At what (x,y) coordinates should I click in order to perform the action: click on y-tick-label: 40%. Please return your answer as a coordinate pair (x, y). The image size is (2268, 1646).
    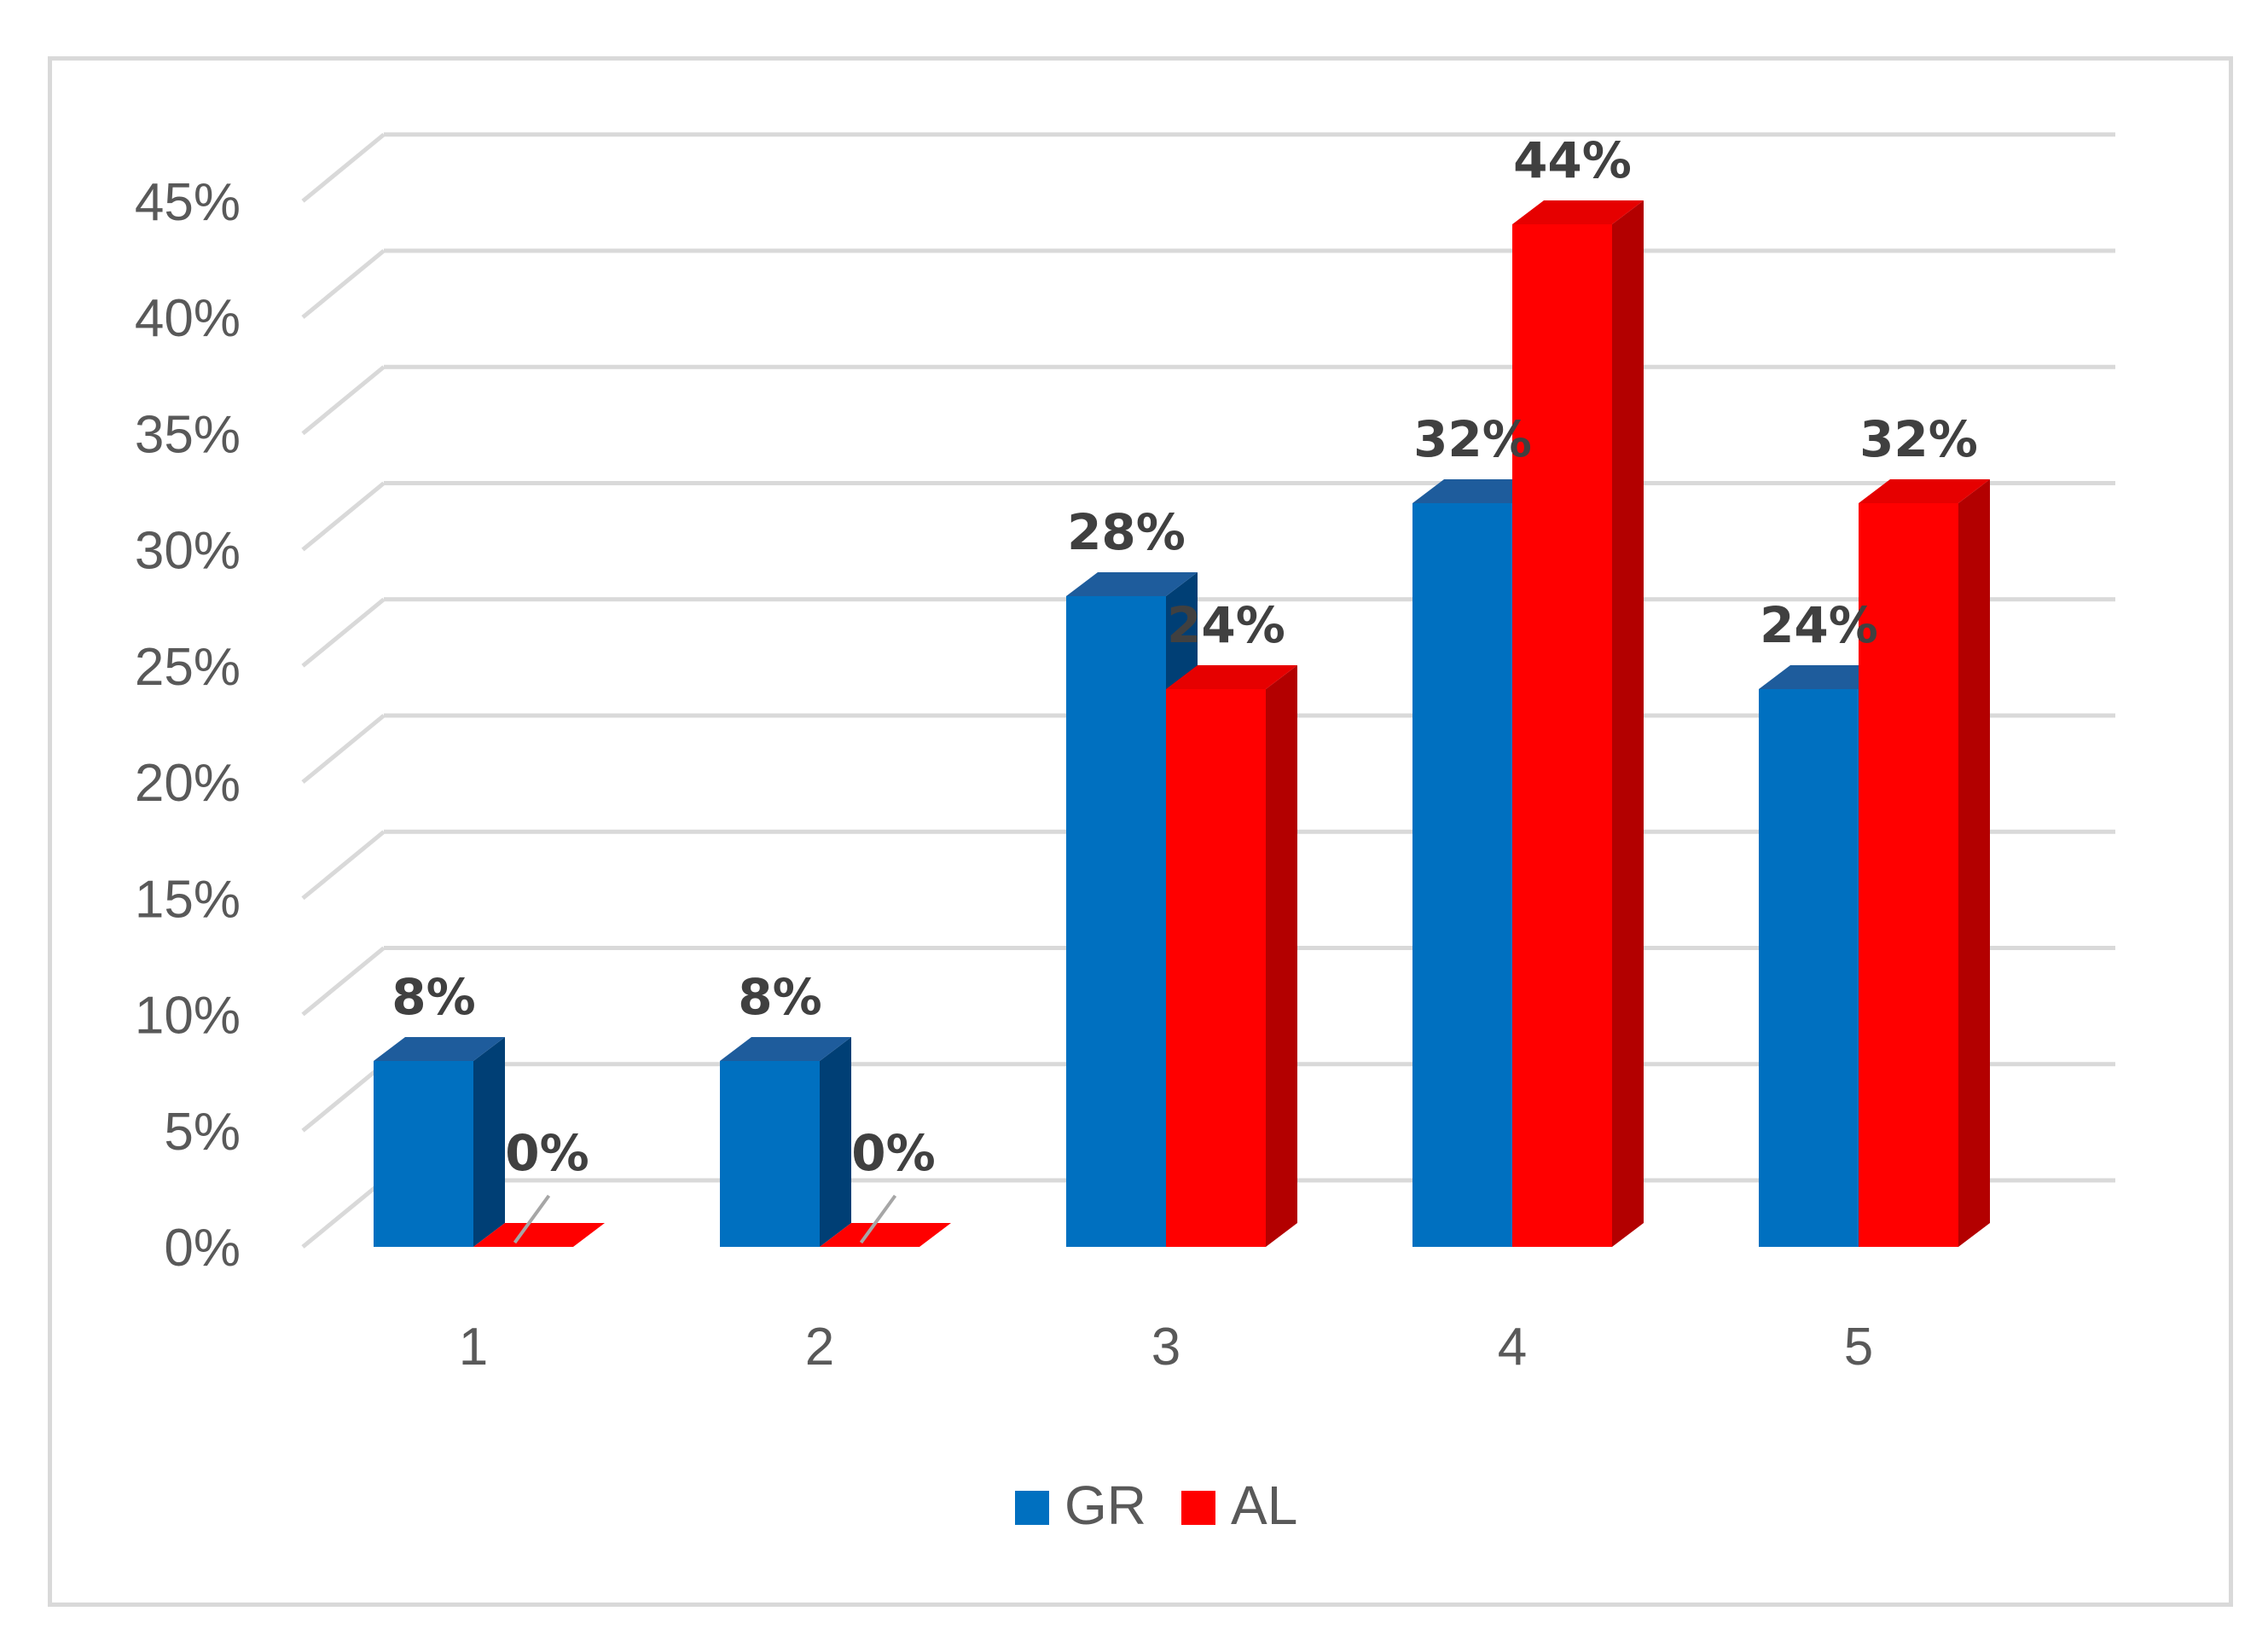
    Looking at the image, I should click on (188, 318).